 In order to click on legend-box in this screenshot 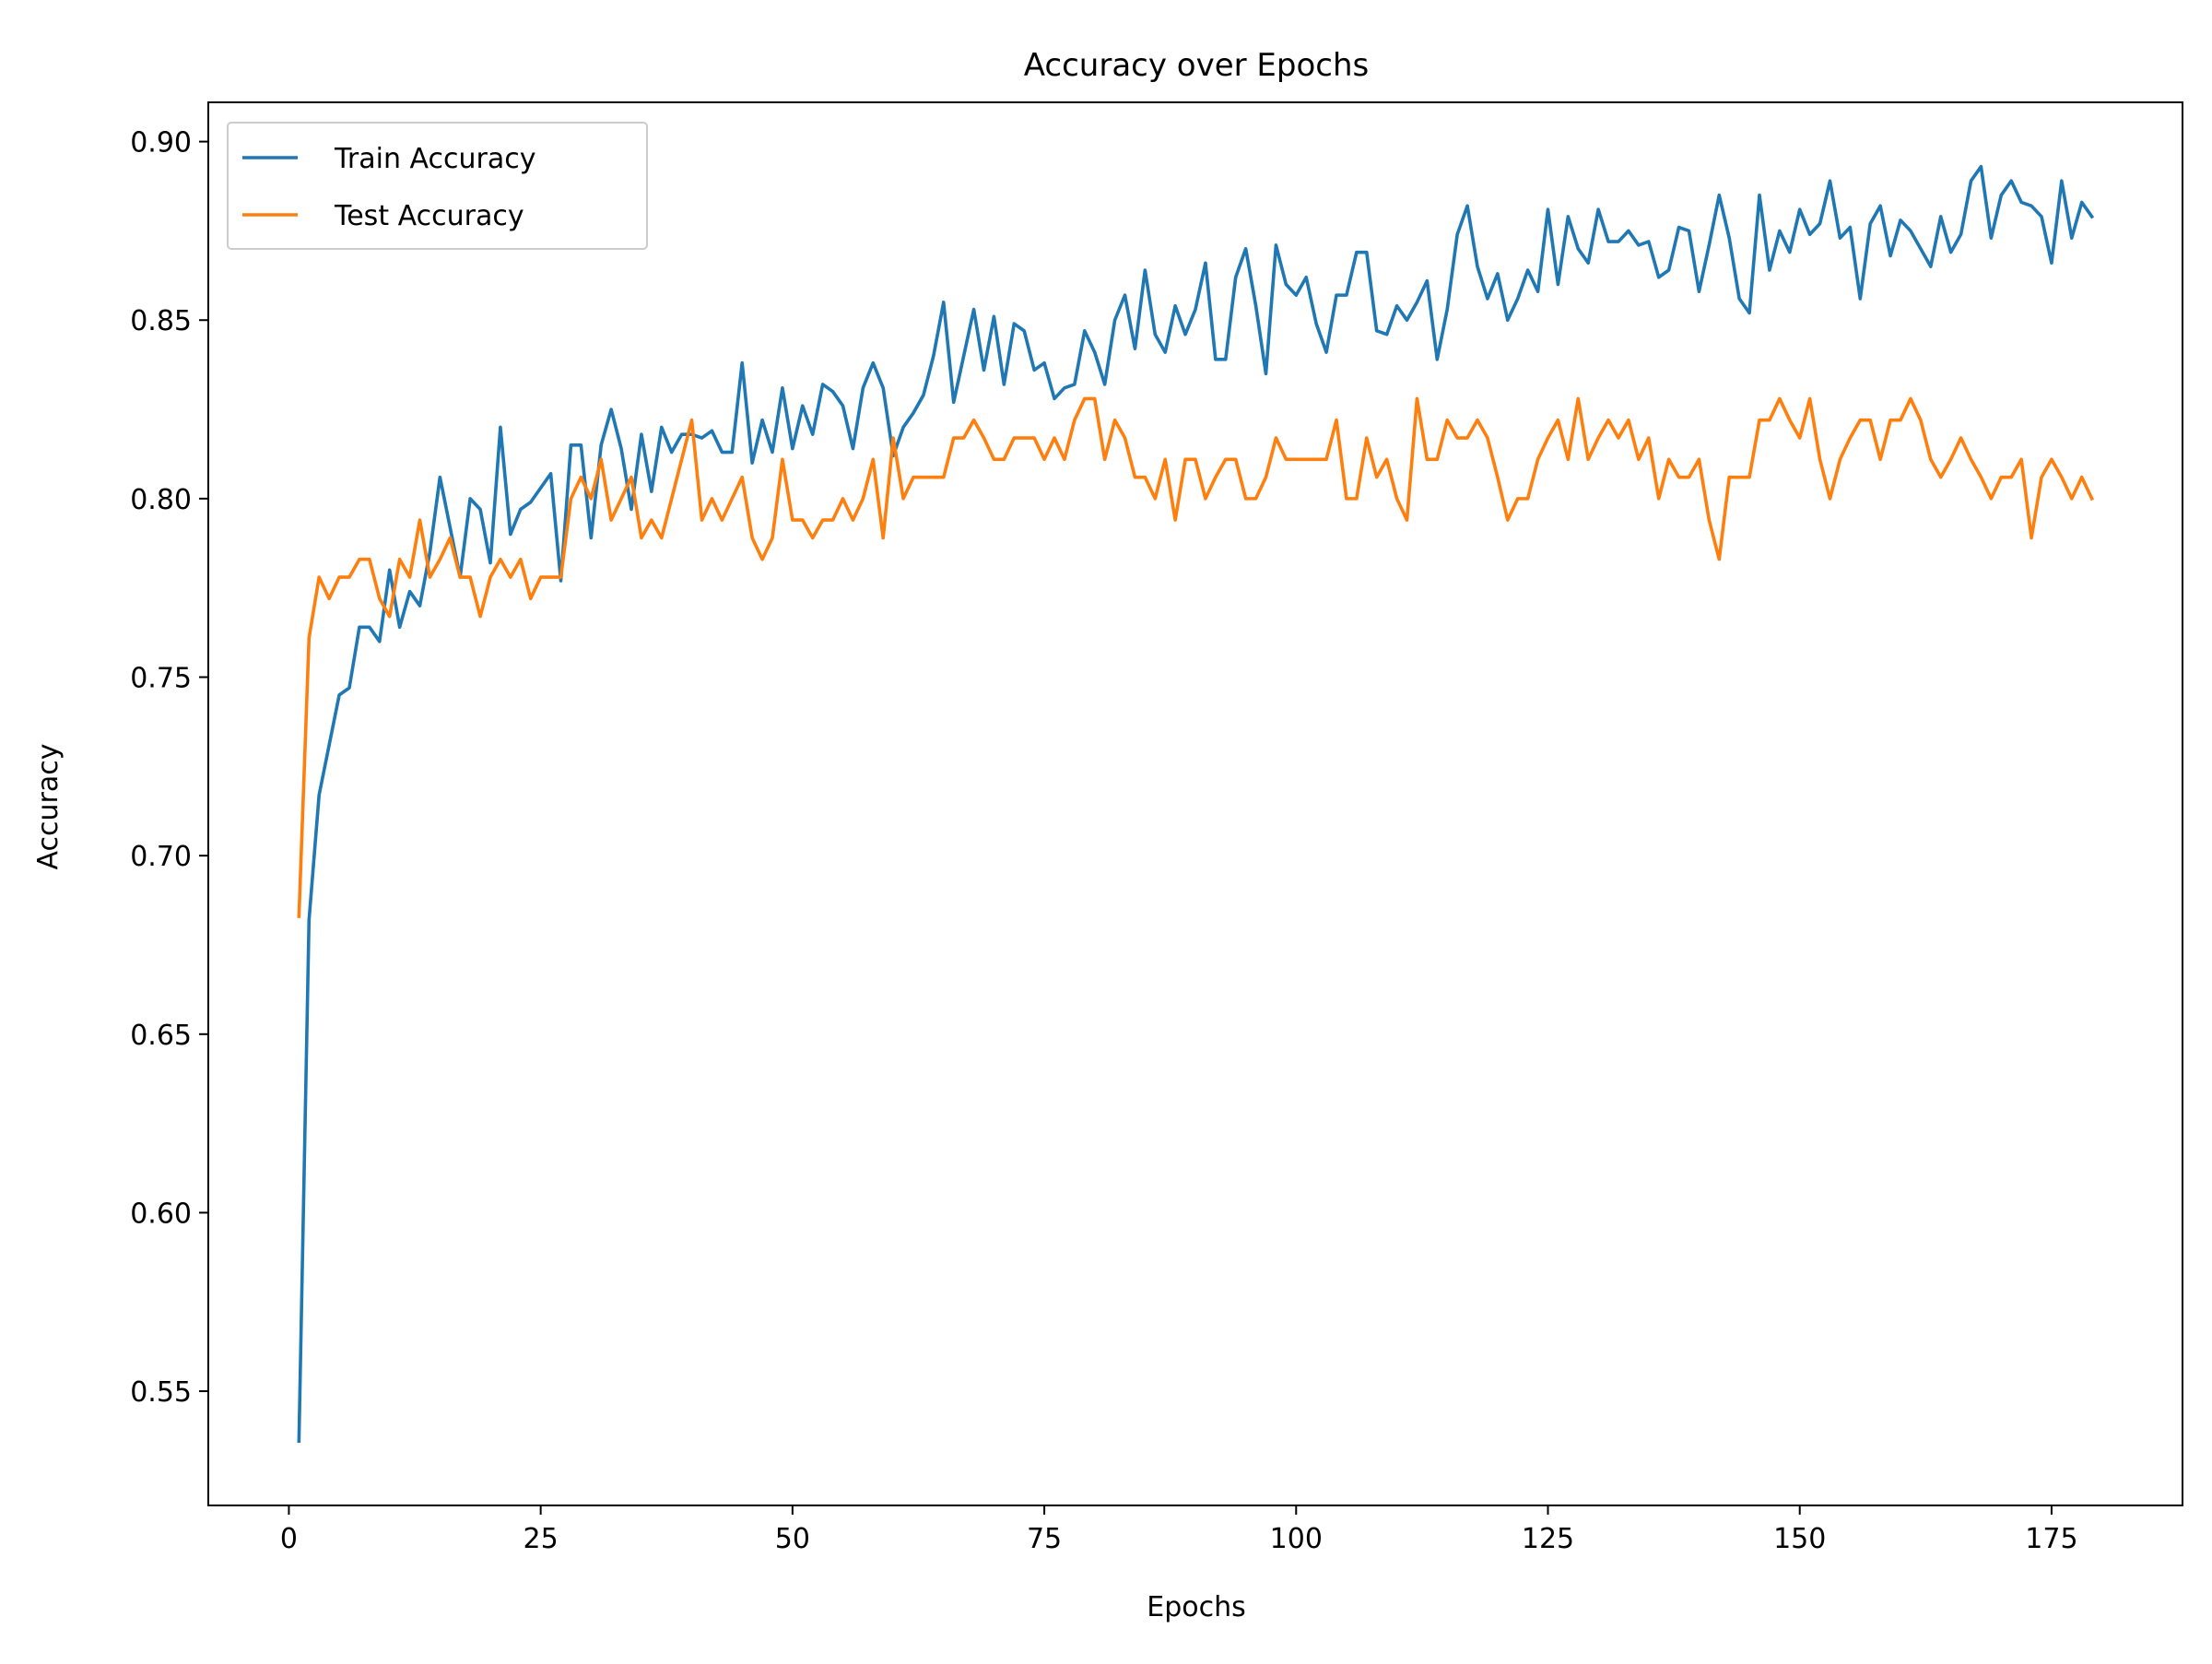, I will do `click(437, 186)`.